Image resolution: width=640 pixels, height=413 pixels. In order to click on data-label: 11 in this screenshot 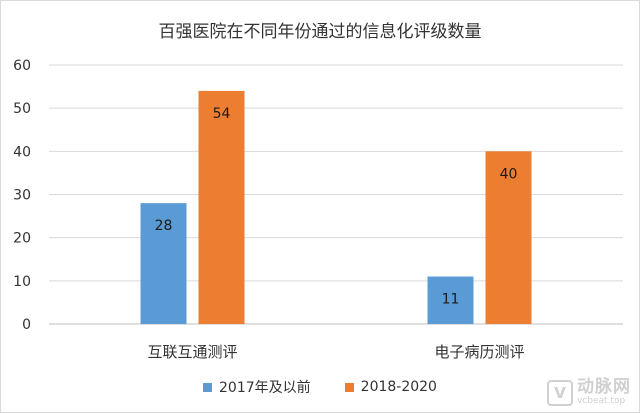, I will do `click(451, 300)`.